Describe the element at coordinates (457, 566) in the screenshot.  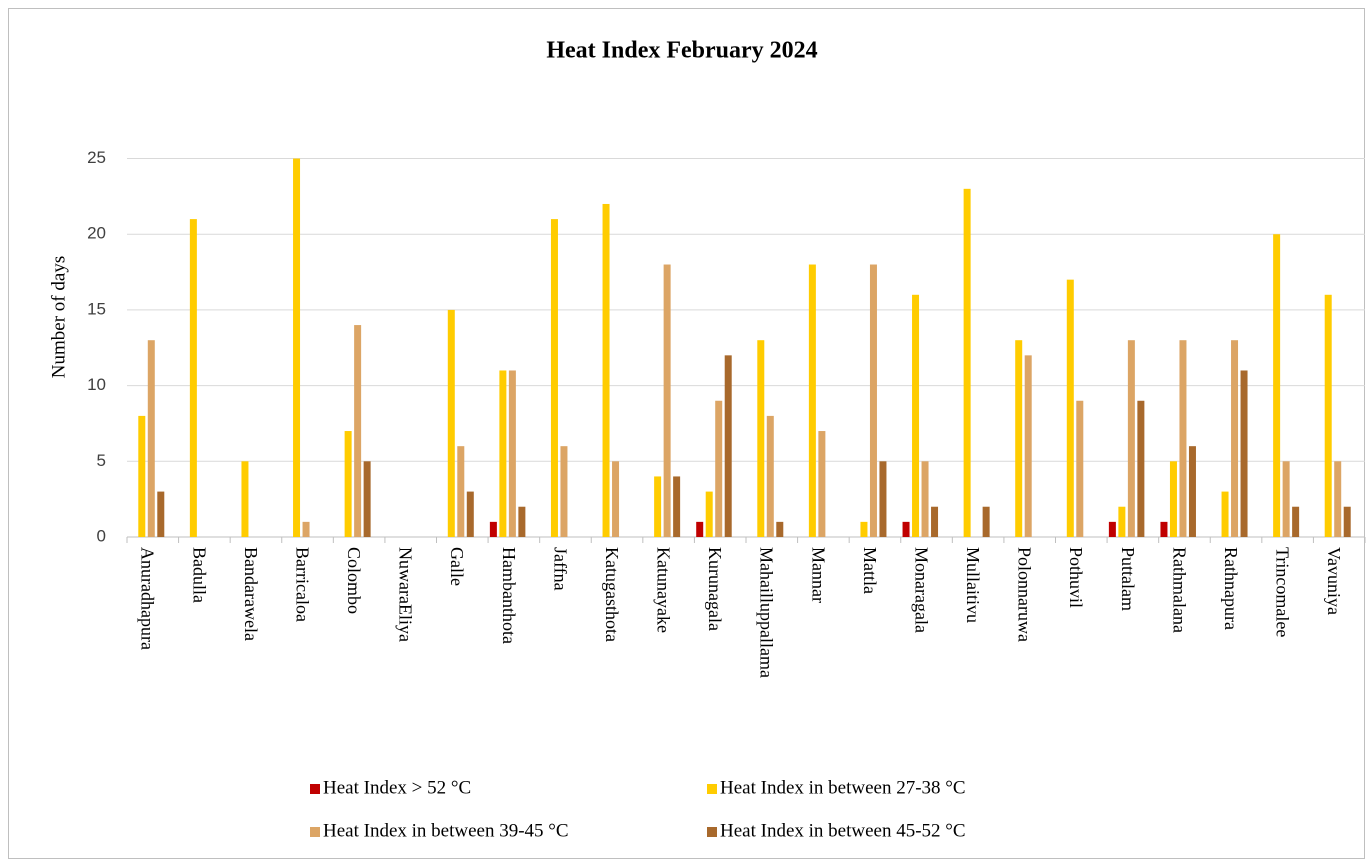
I see `x-tick-label: Galle` at that location.